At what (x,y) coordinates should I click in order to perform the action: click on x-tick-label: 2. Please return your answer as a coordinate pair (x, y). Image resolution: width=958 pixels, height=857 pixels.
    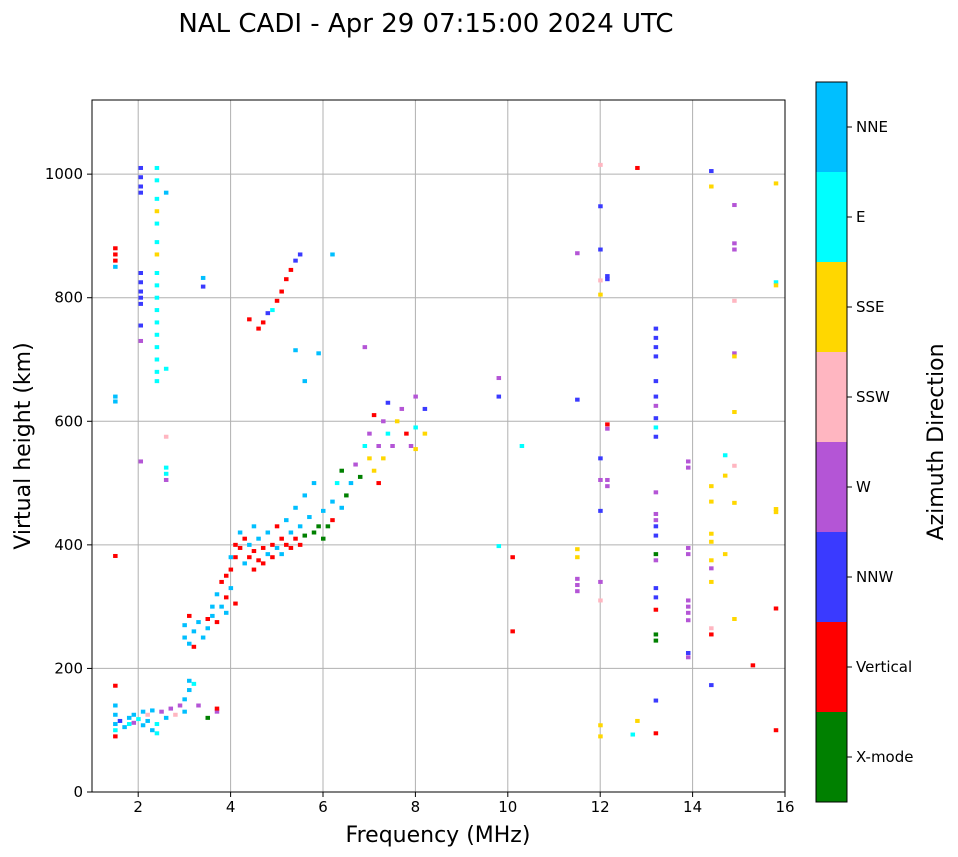
    Looking at the image, I should click on (138, 807).